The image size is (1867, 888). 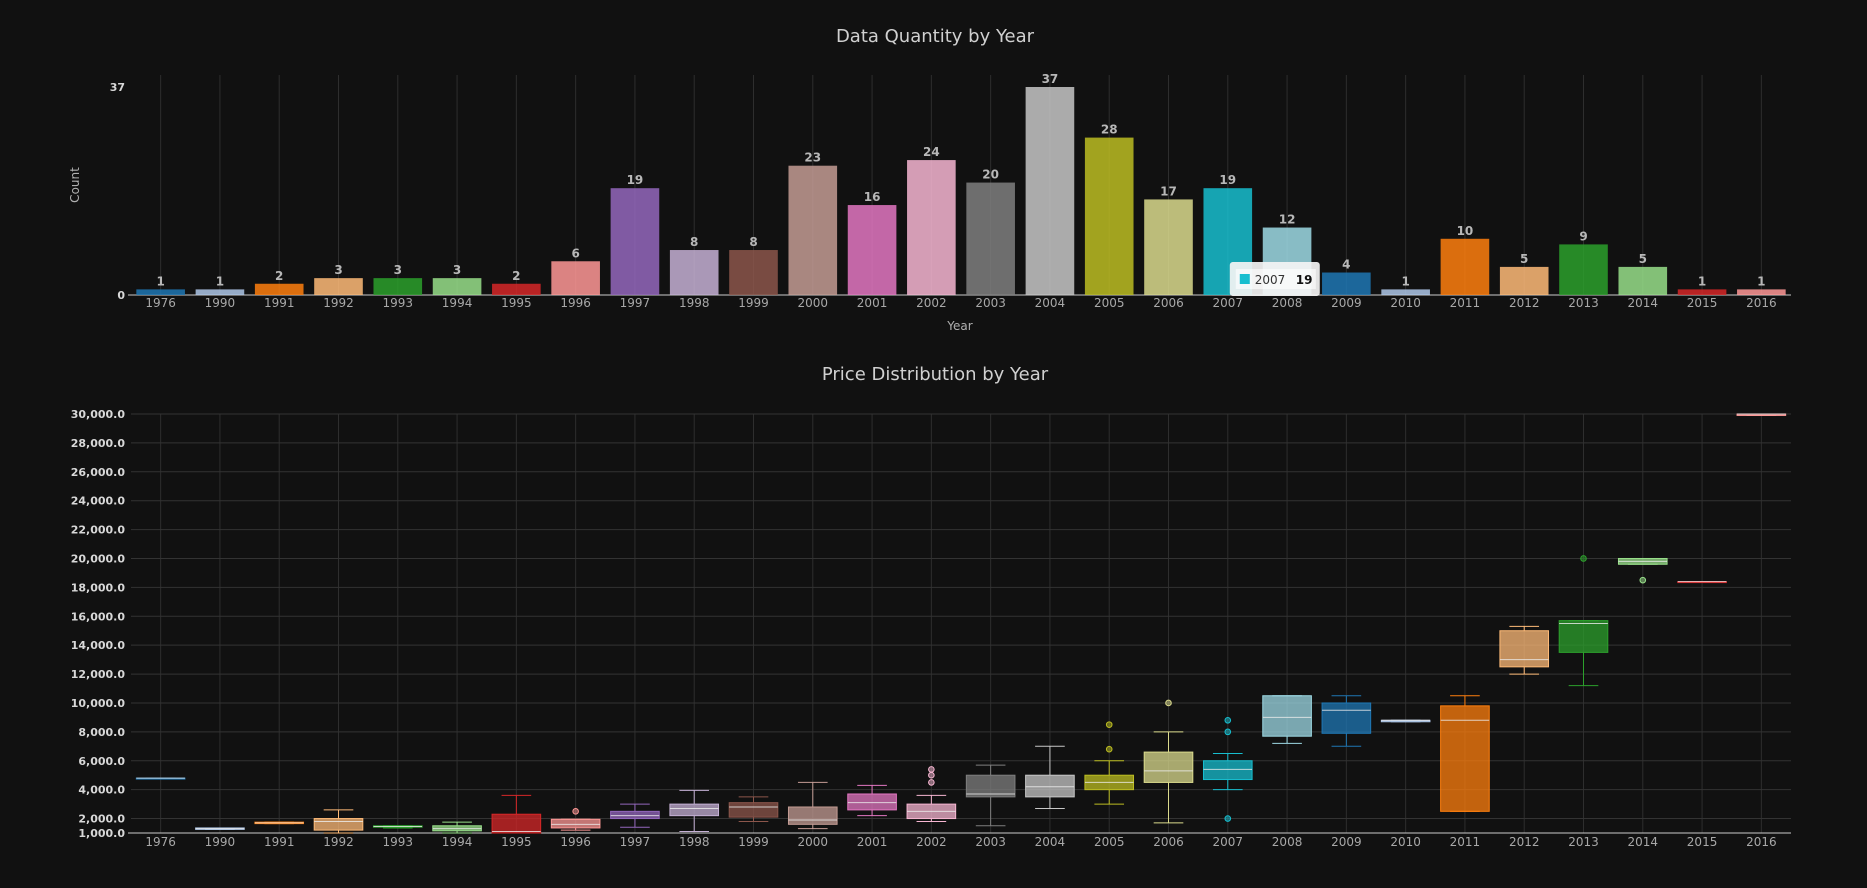 I want to click on bar-chart-ylabel: Count, so click(x=75, y=185).